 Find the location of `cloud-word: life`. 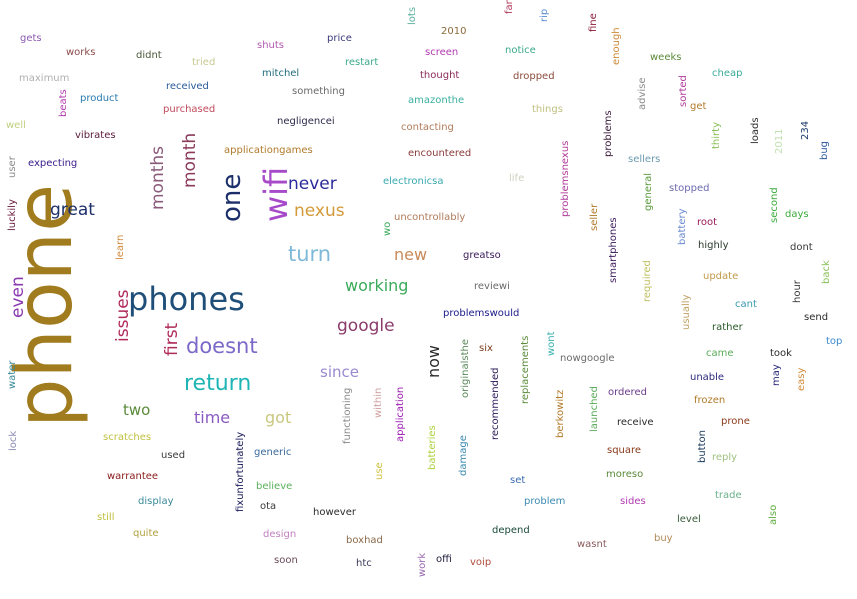

cloud-word: life is located at coordinates (517, 178).